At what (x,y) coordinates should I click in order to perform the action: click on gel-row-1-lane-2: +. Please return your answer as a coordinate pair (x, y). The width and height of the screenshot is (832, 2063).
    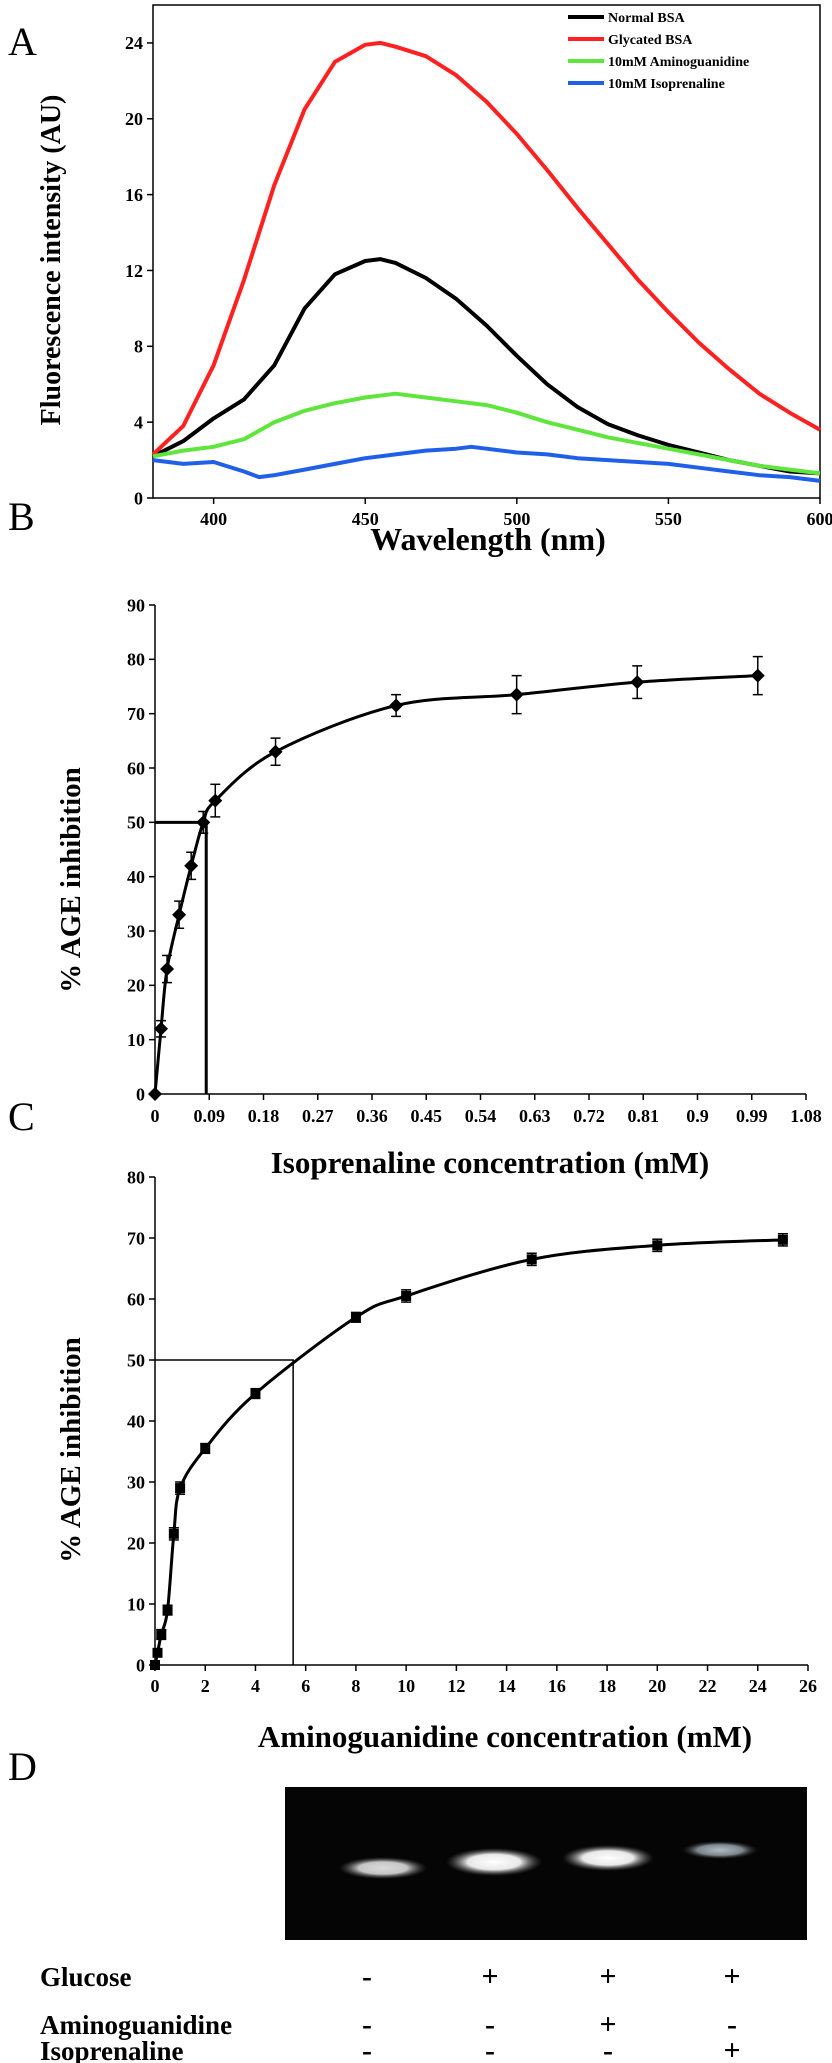
    Looking at the image, I should click on (489, 1976).